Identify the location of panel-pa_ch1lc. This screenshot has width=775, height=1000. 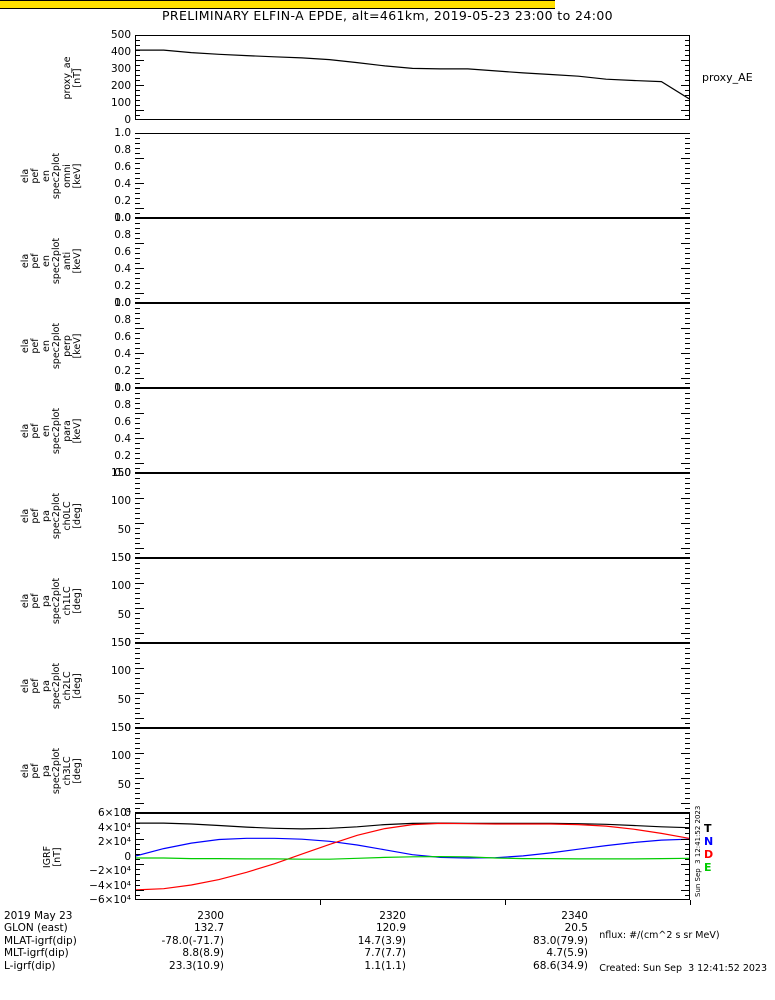
(412, 600).